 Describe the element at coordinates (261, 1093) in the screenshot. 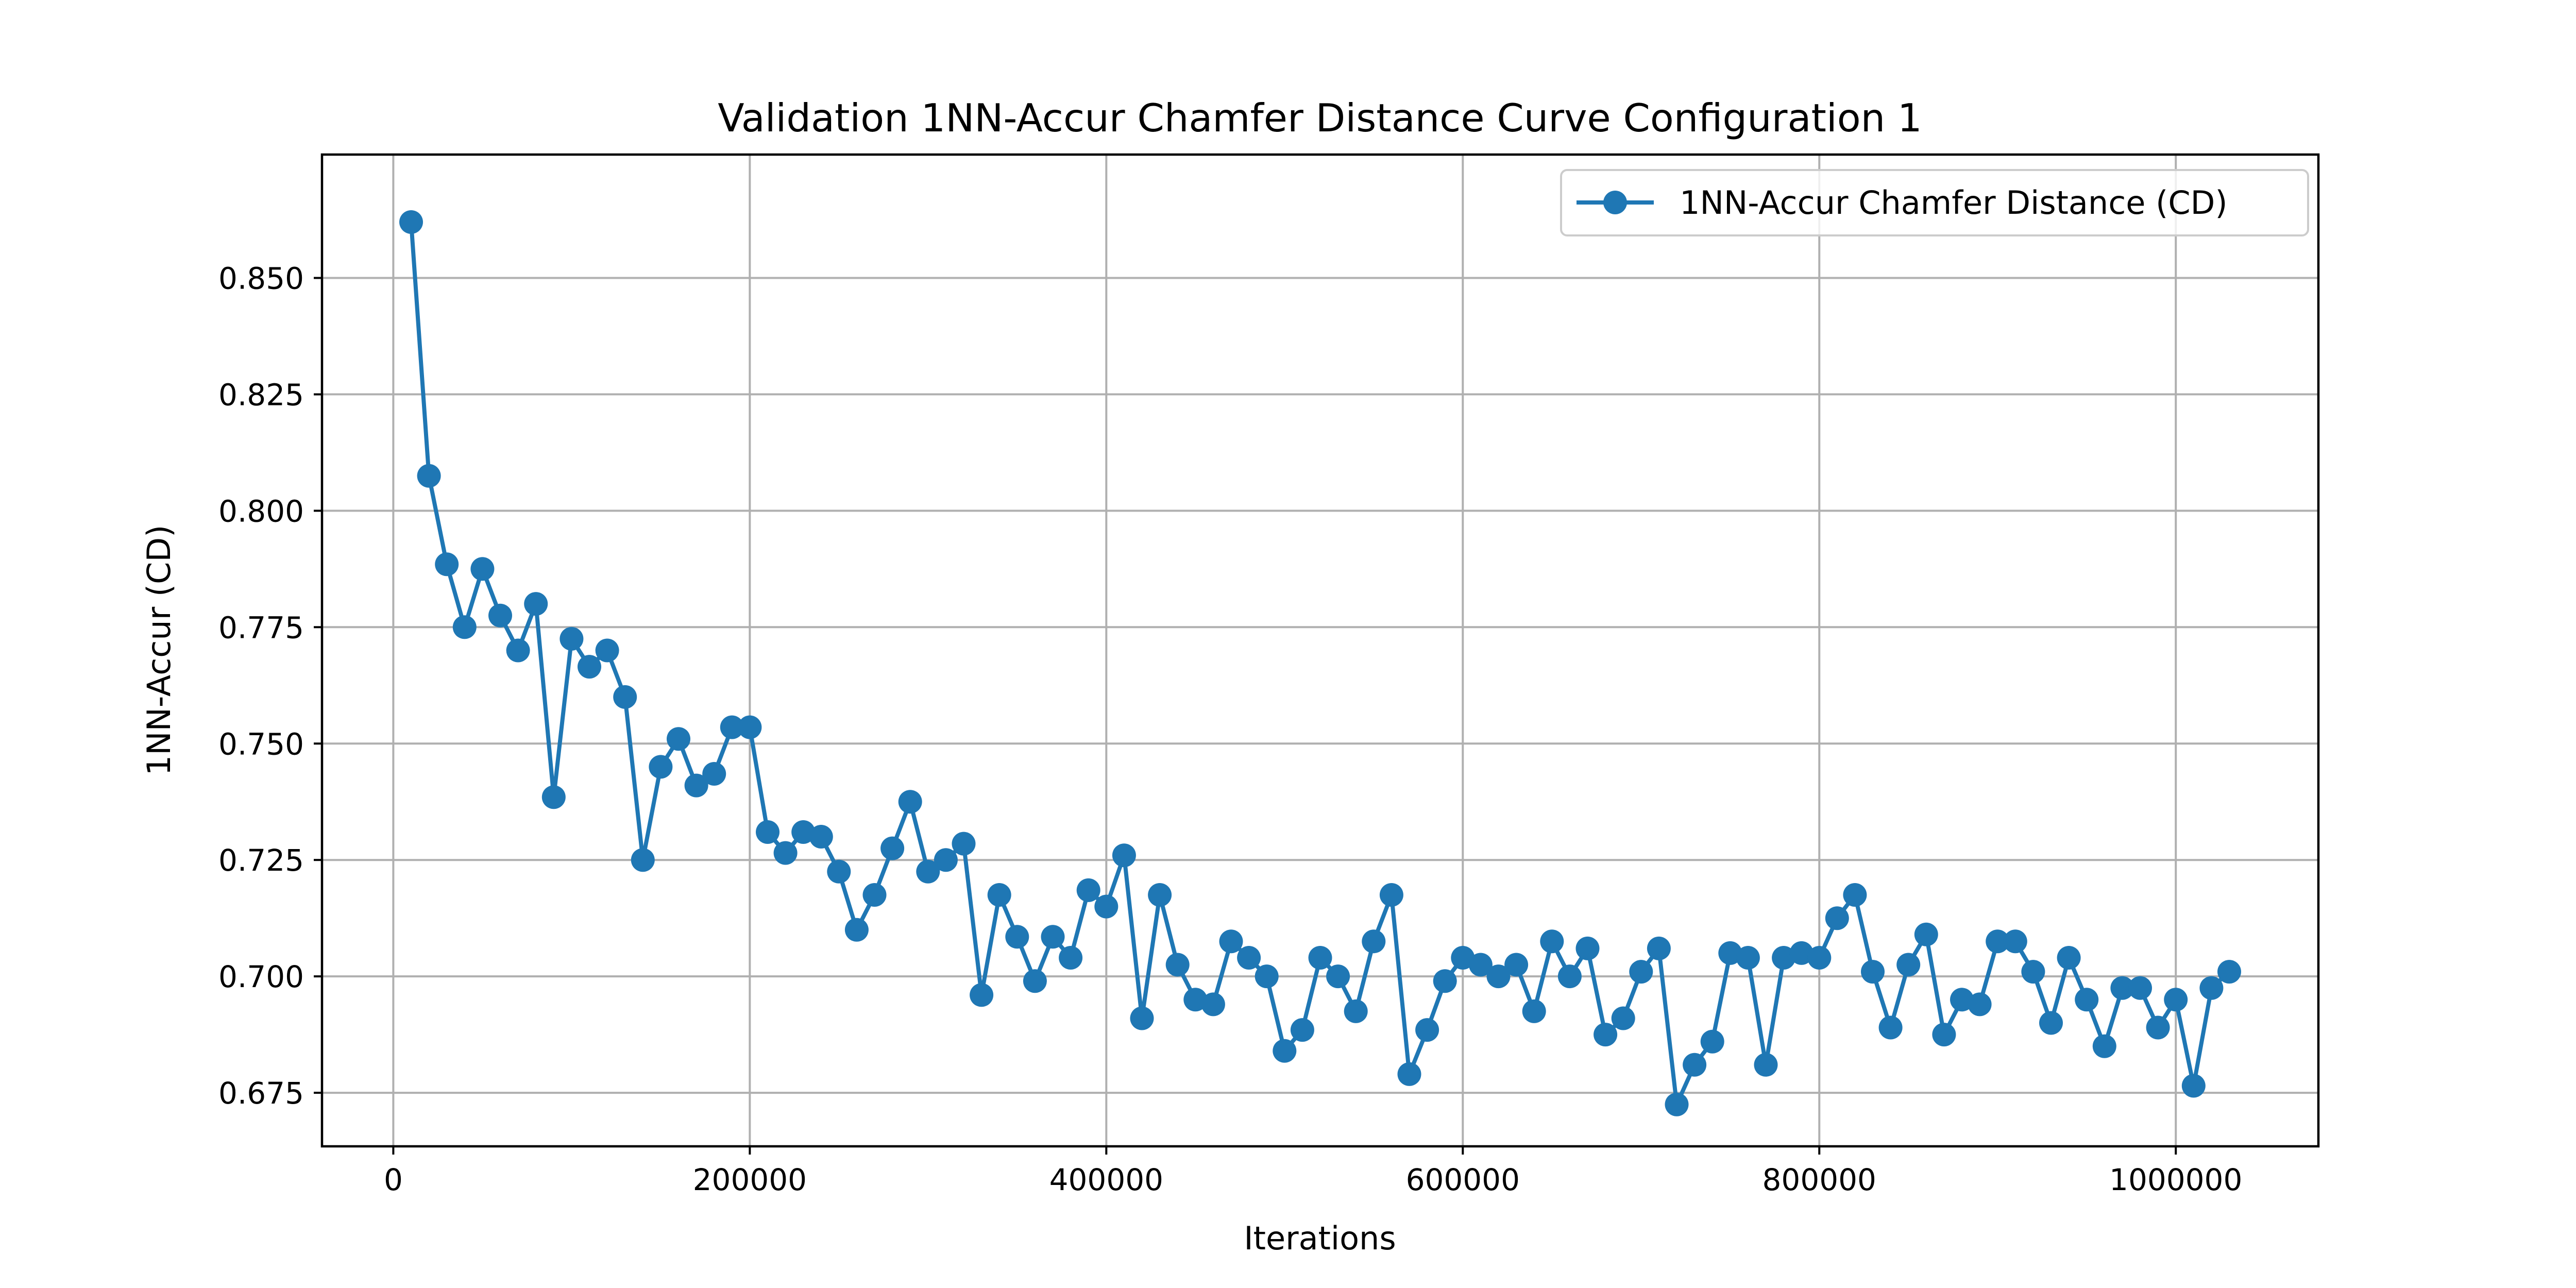

I see `y-tick-label: 0.675` at that location.